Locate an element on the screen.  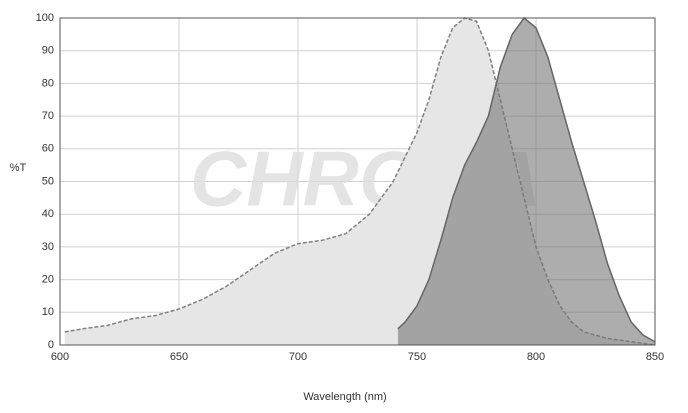
x-tick-label: 750 is located at coordinates (417, 357).